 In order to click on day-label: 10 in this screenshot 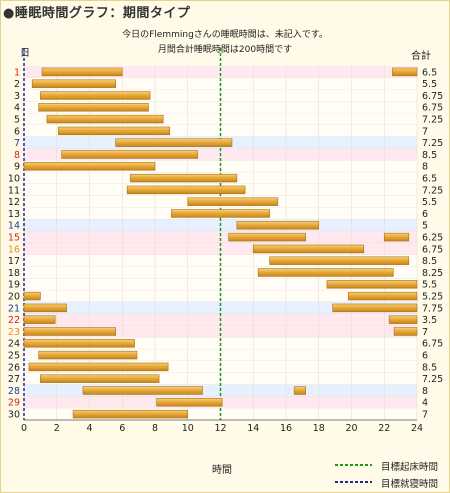, I will do `click(14, 179)`.